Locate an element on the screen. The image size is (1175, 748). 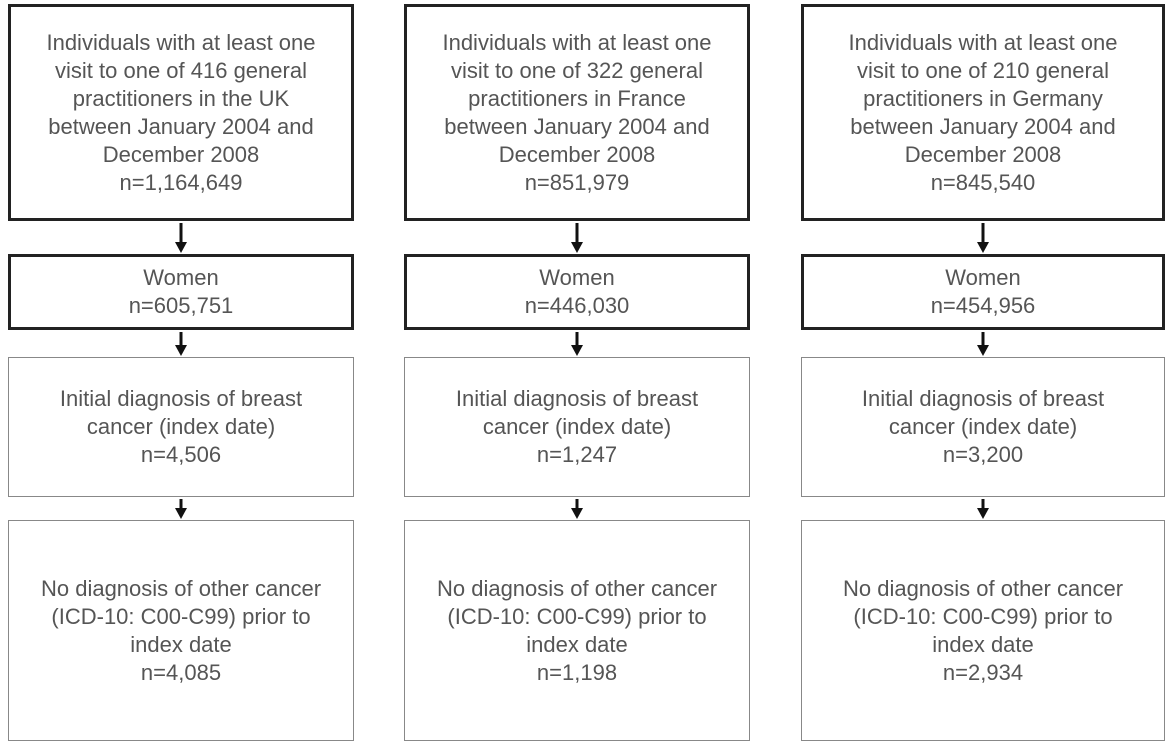
box-text: n=446,030 is located at coordinates (577, 305).